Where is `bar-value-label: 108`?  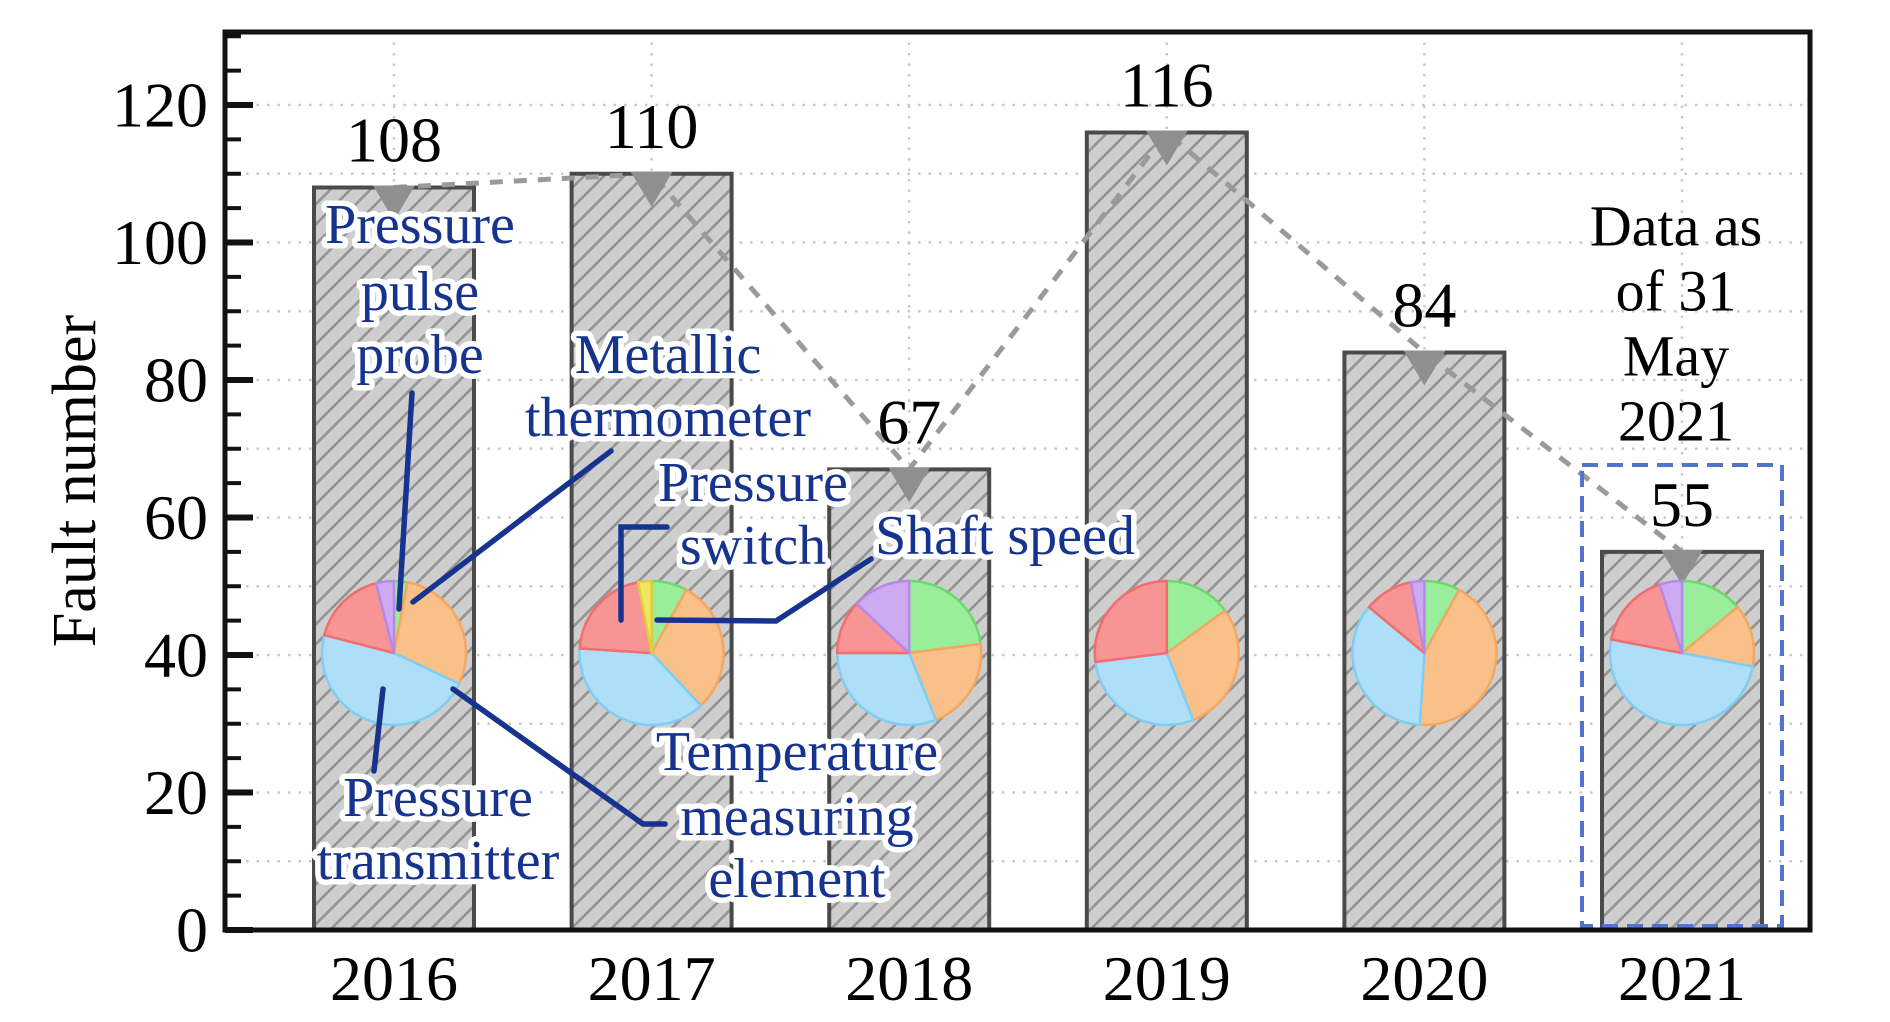 bar-value-label: 108 is located at coordinates (394, 140).